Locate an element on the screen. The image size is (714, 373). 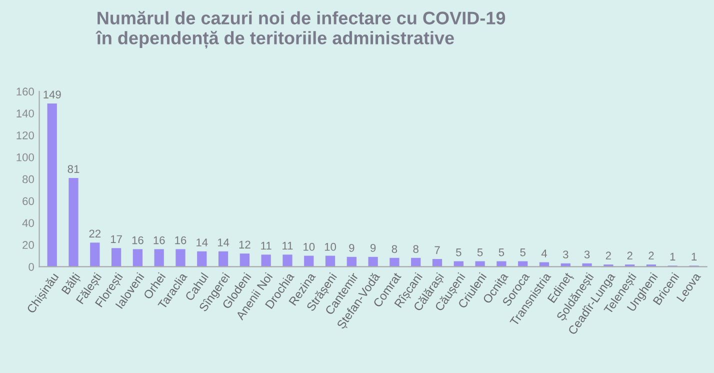
y-tick-label: 80 is located at coordinates (28, 179).